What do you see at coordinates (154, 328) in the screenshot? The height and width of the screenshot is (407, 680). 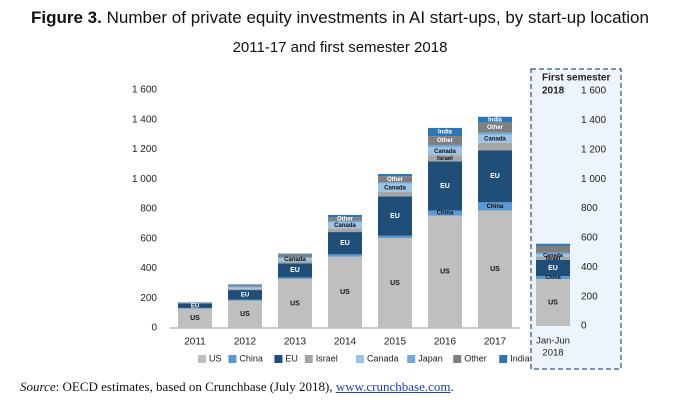 I see `y-tick-label: 0` at bounding box center [154, 328].